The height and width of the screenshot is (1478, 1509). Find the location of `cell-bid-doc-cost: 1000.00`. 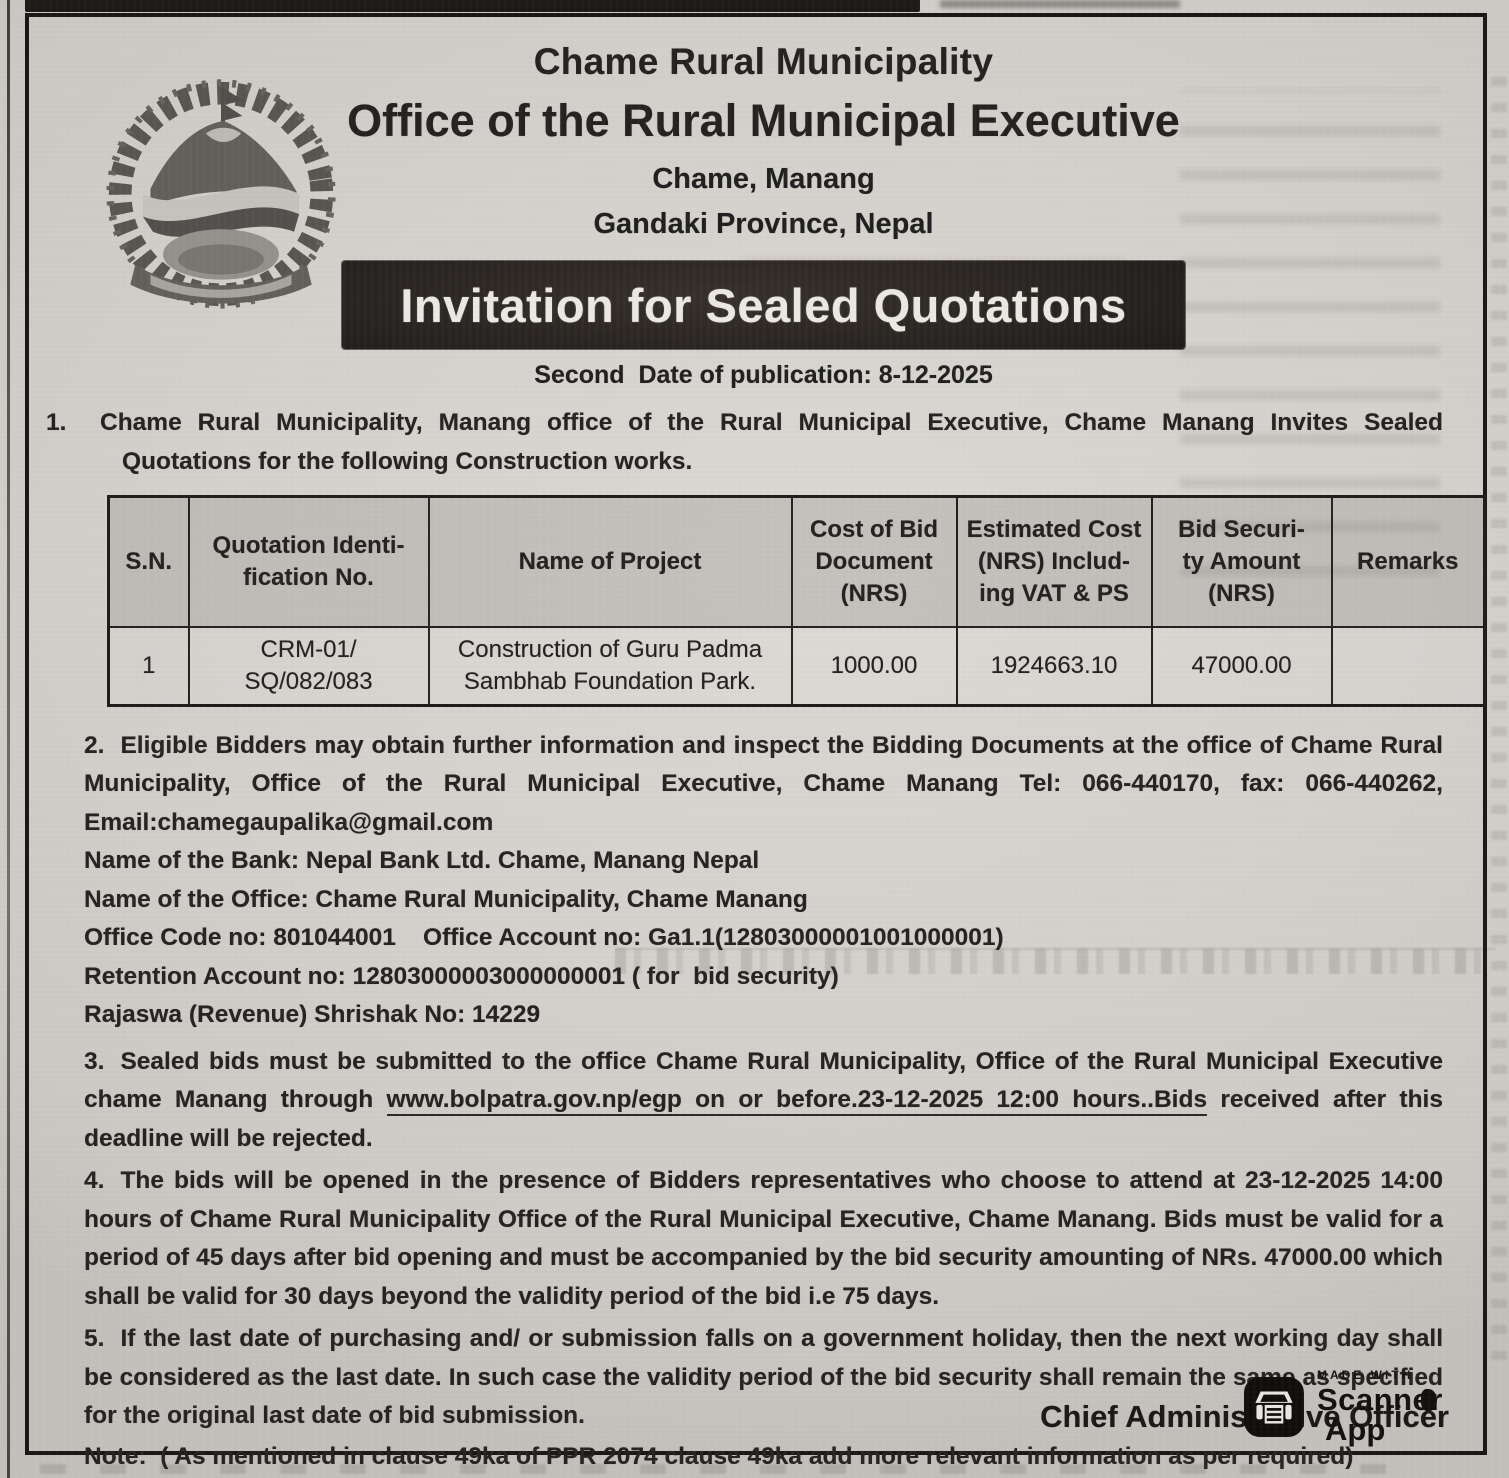

cell-bid-doc-cost: 1000.00 is located at coordinates (874, 665).